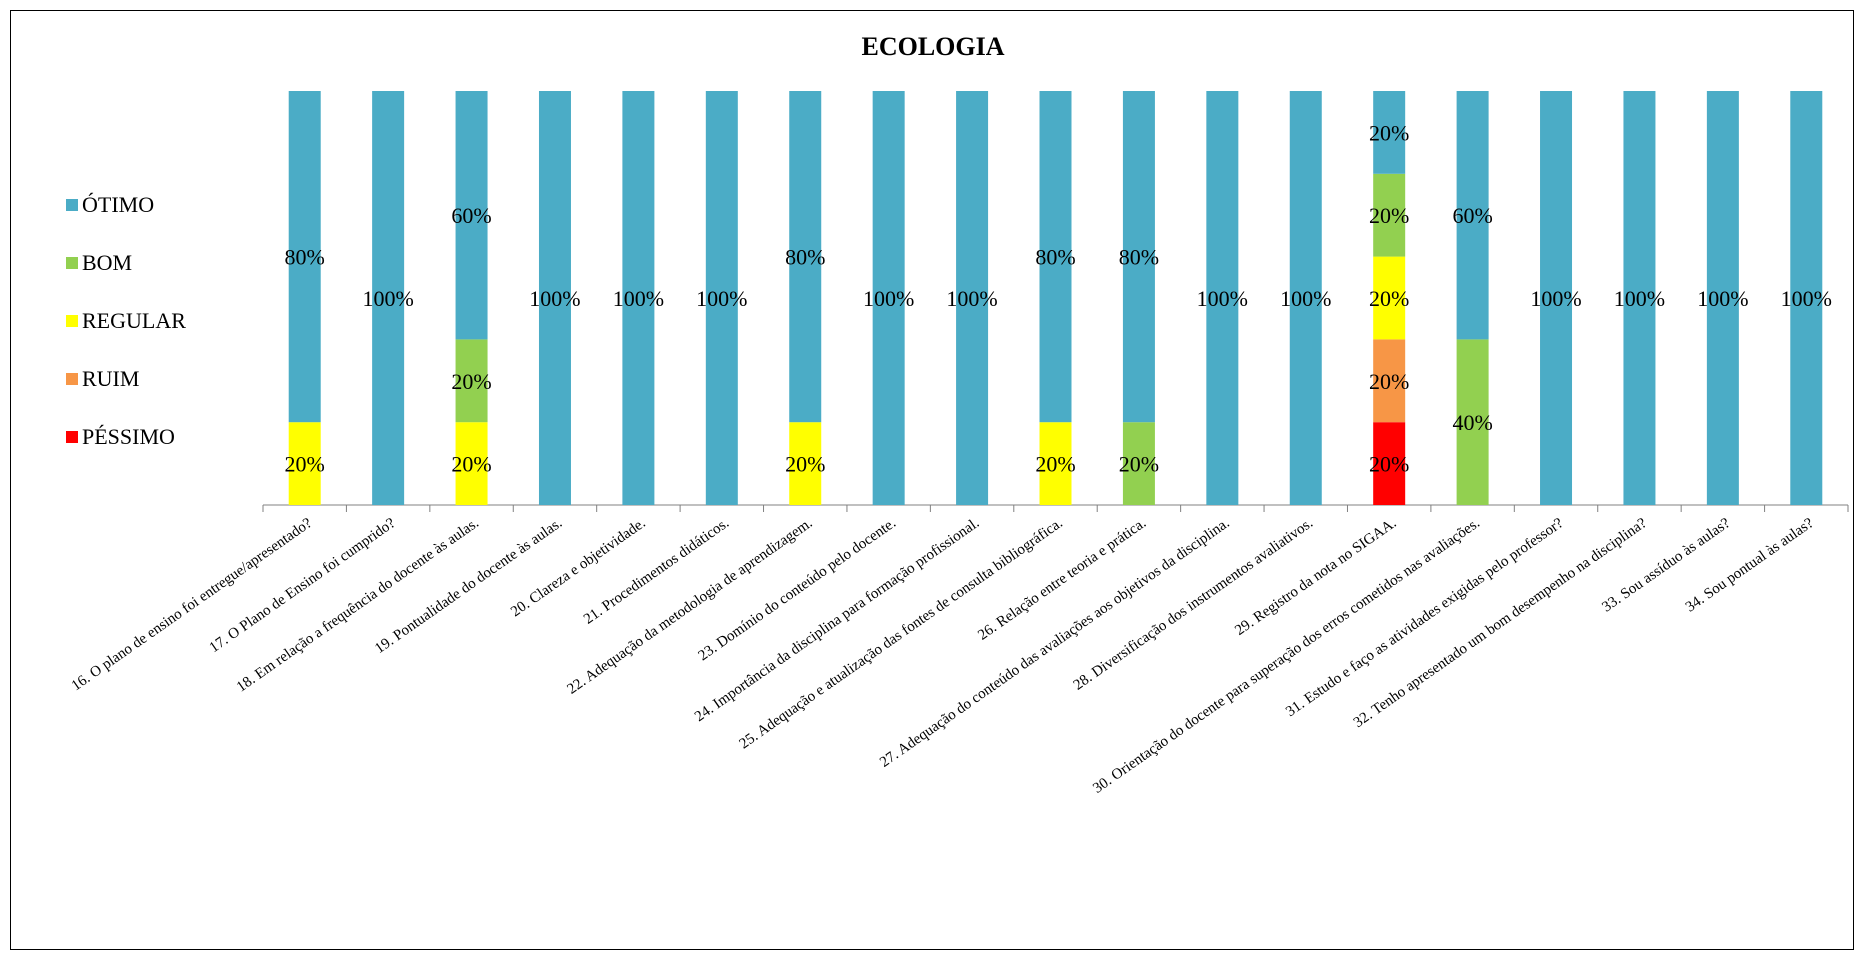 This screenshot has width=1866, height=961. I want to click on legend-swatch-bom, so click(72, 263).